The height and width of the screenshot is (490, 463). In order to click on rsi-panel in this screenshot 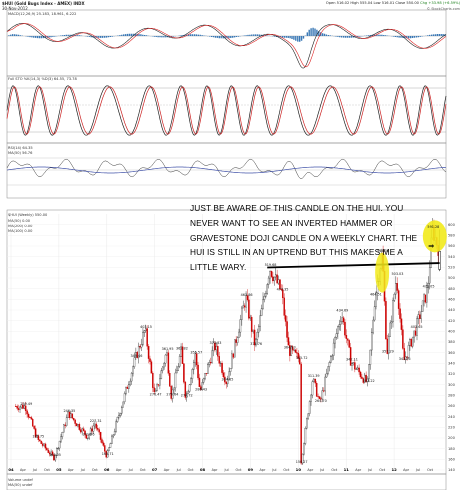, I will do `click(226, 170)`.